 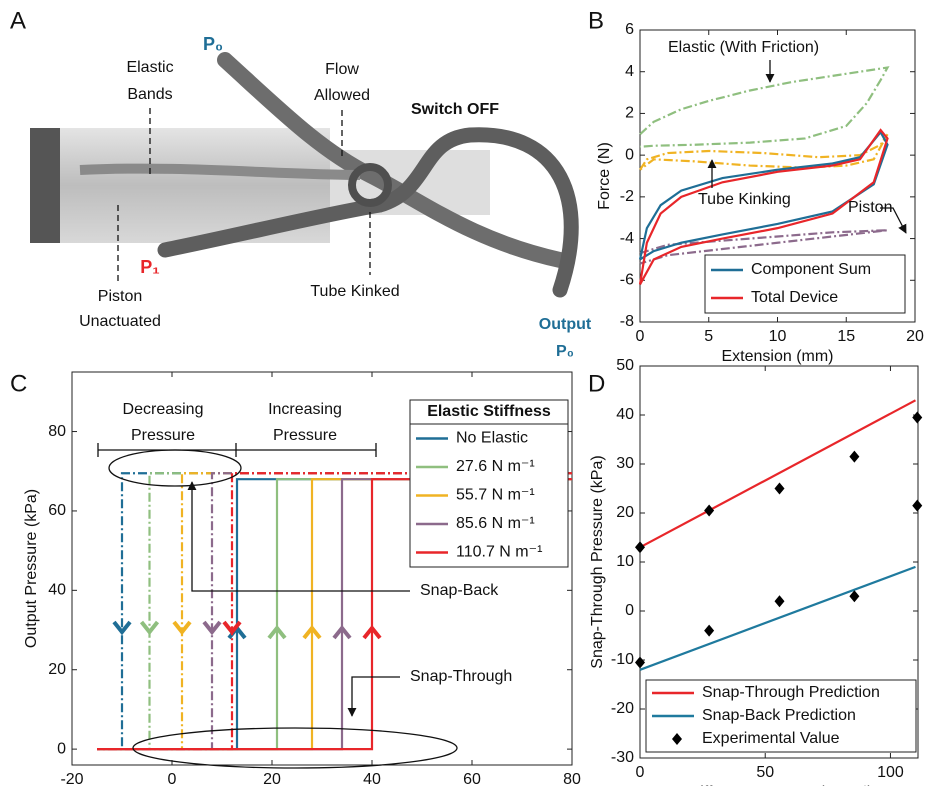 What do you see at coordinates (627, 321) in the screenshot?
I see `y-tick-label: -8` at bounding box center [627, 321].